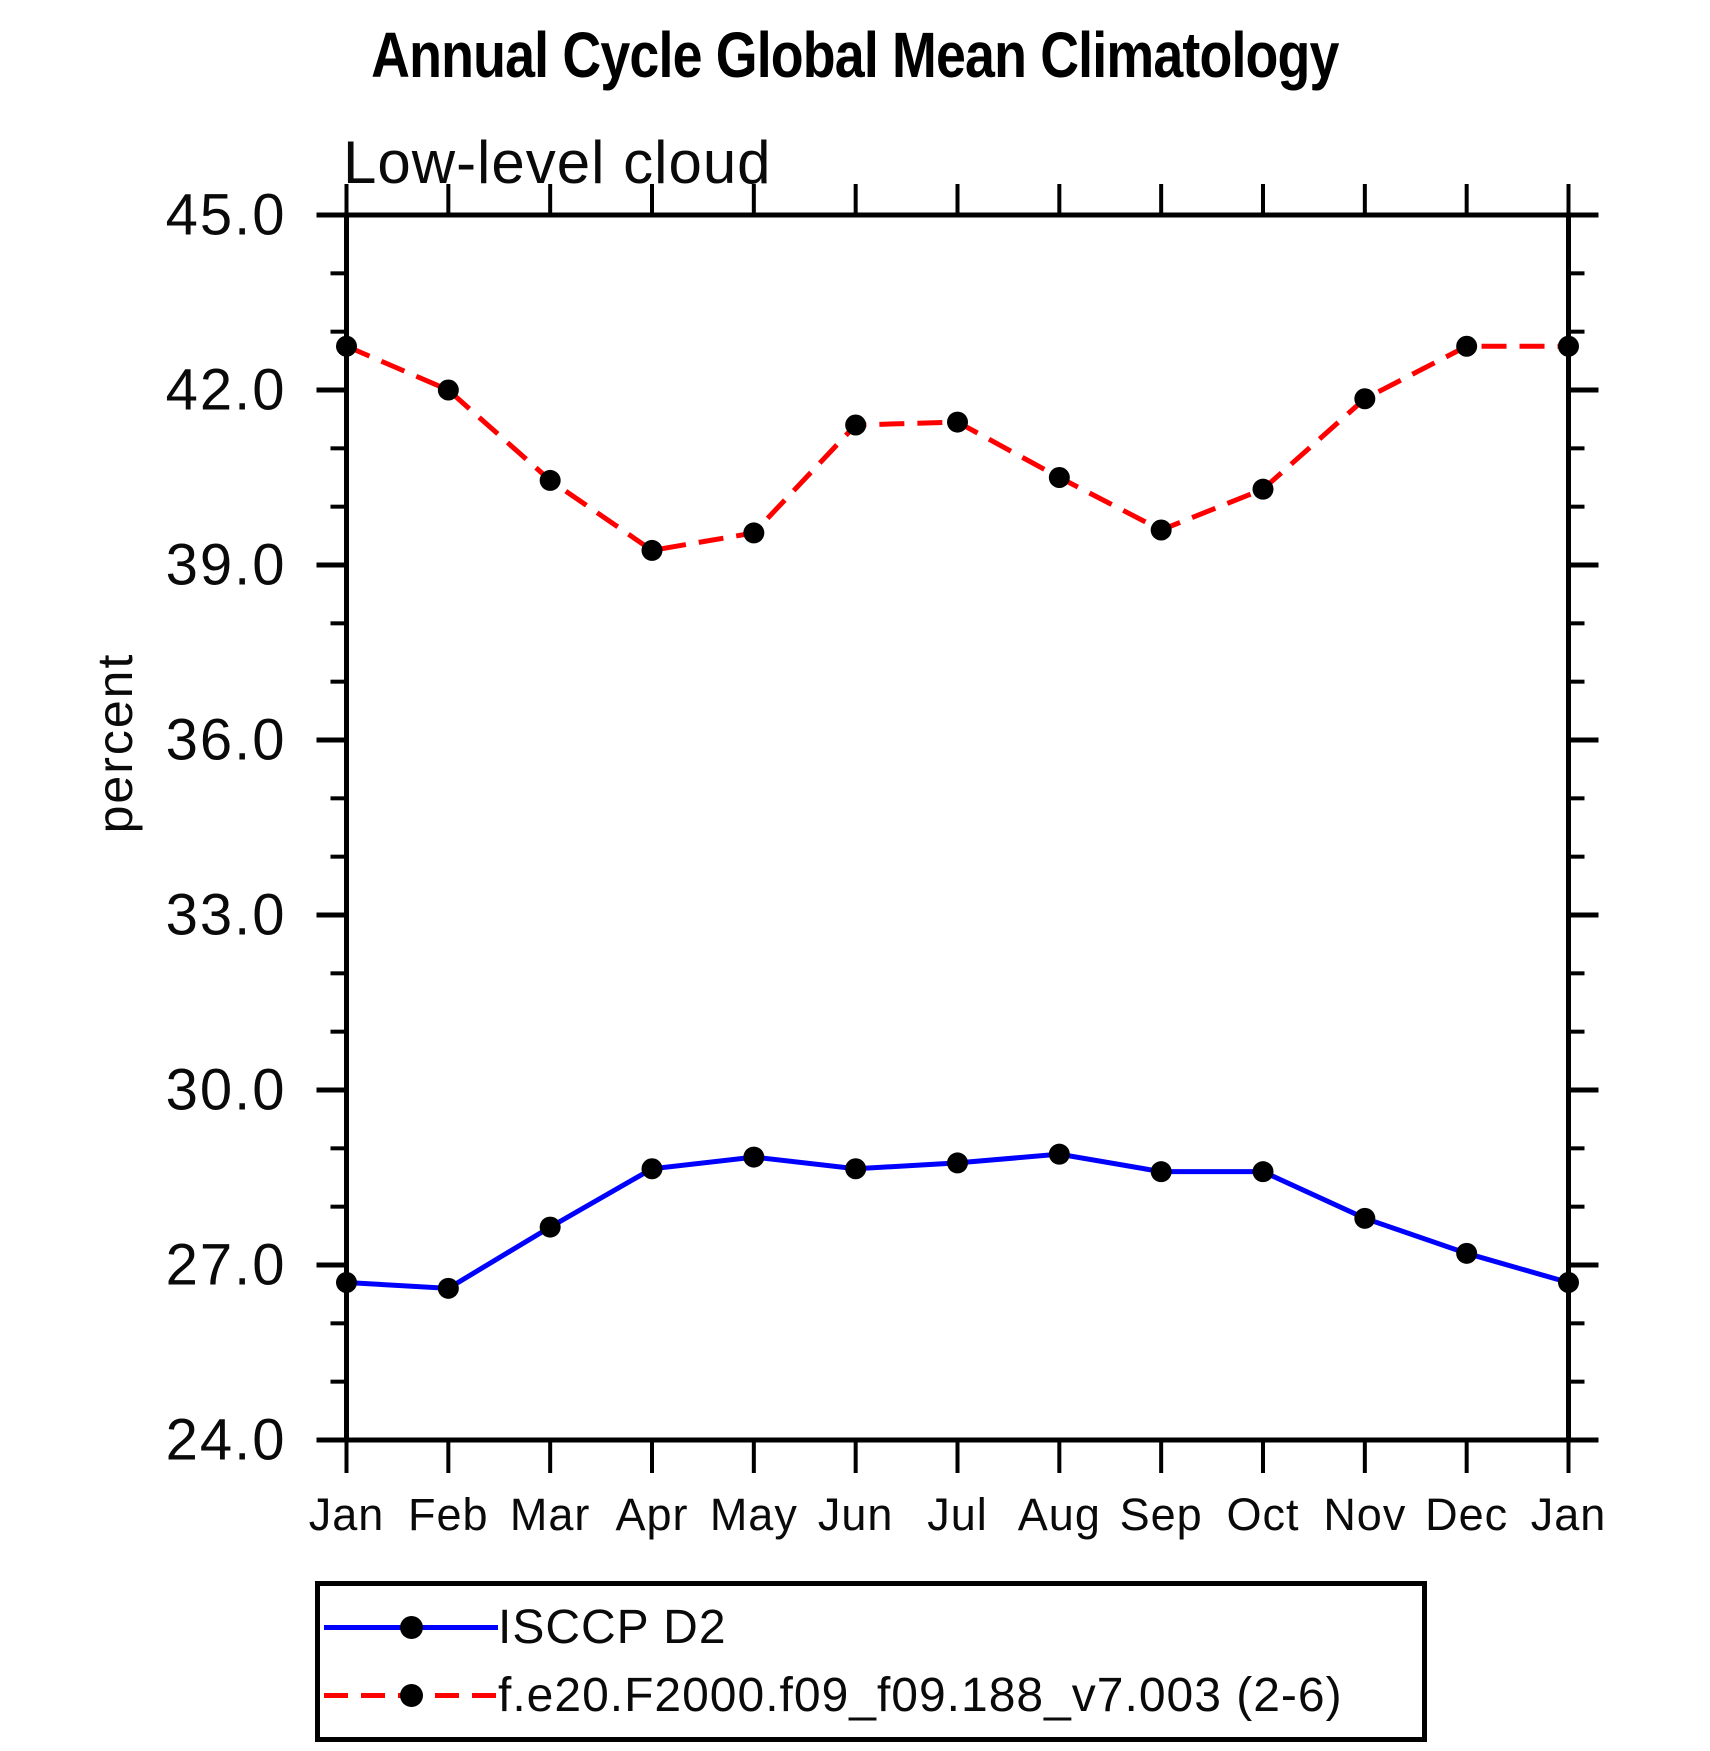 The width and height of the screenshot is (1710, 1751). What do you see at coordinates (226, 565) in the screenshot?
I see `y-tick-label: 39.0` at bounding box center [226, 565].